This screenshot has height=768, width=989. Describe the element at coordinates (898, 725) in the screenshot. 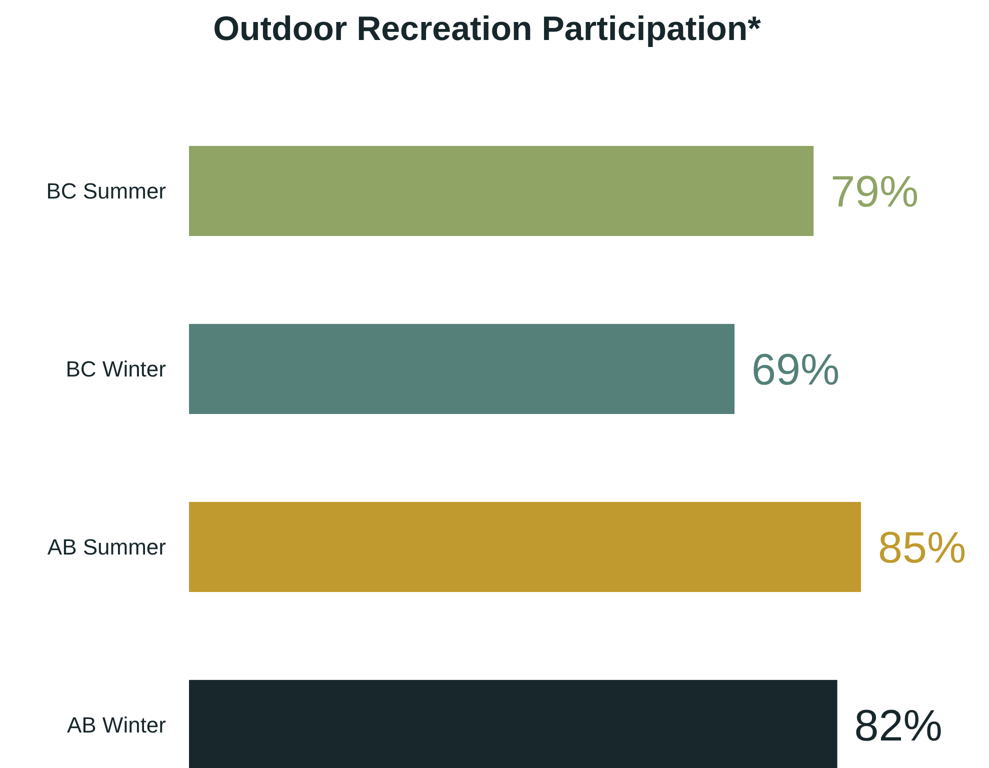

I see `data-label: 82%` at that location.